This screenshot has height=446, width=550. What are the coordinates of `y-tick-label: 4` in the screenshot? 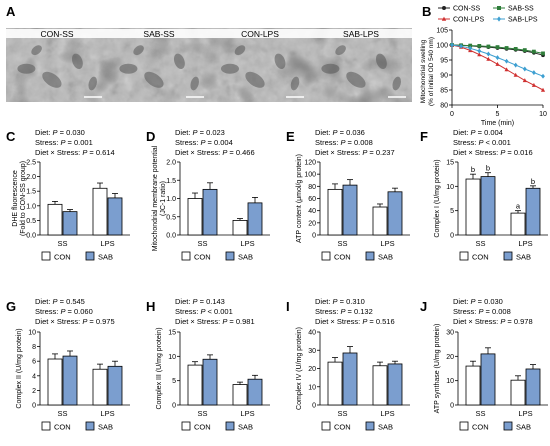 It's located at (34, 376).